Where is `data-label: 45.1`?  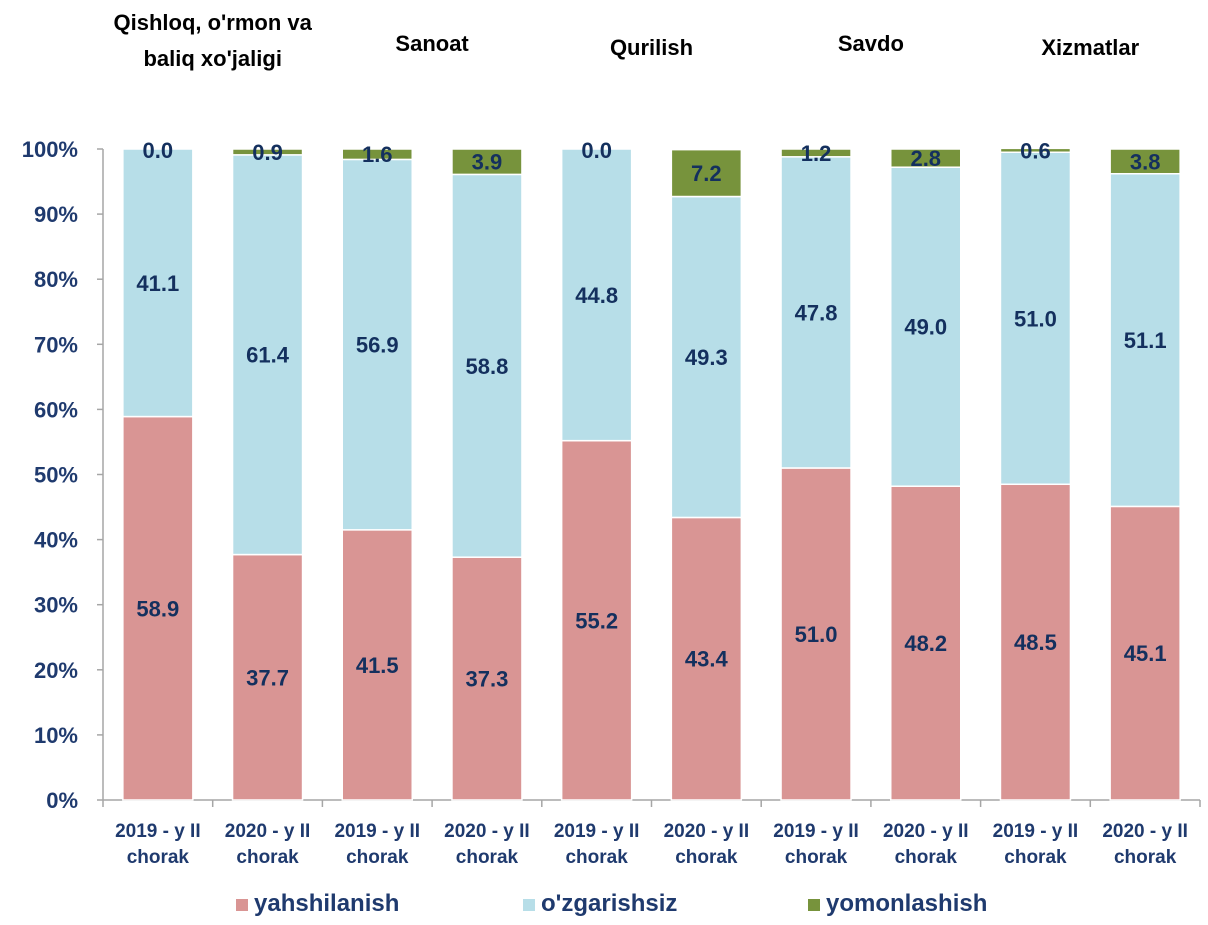 data-label: 45.1 is located at coordinates (1145, 653).